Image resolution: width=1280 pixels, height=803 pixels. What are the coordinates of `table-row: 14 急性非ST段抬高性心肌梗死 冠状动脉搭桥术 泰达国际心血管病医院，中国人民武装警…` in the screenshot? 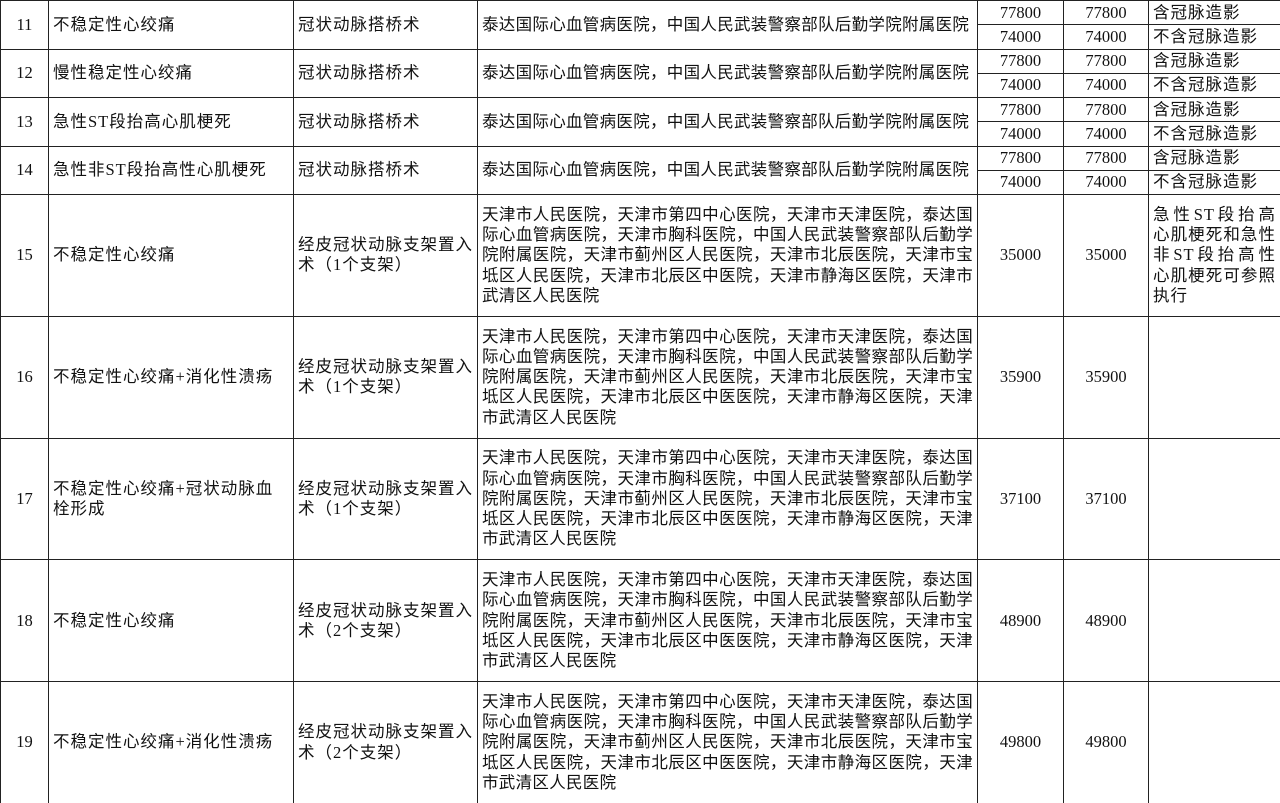 It's located at (640, 170).